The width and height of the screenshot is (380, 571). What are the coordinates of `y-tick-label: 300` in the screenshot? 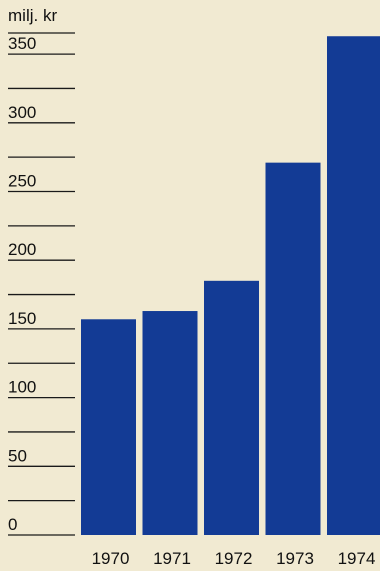 It's located at (22, 112).